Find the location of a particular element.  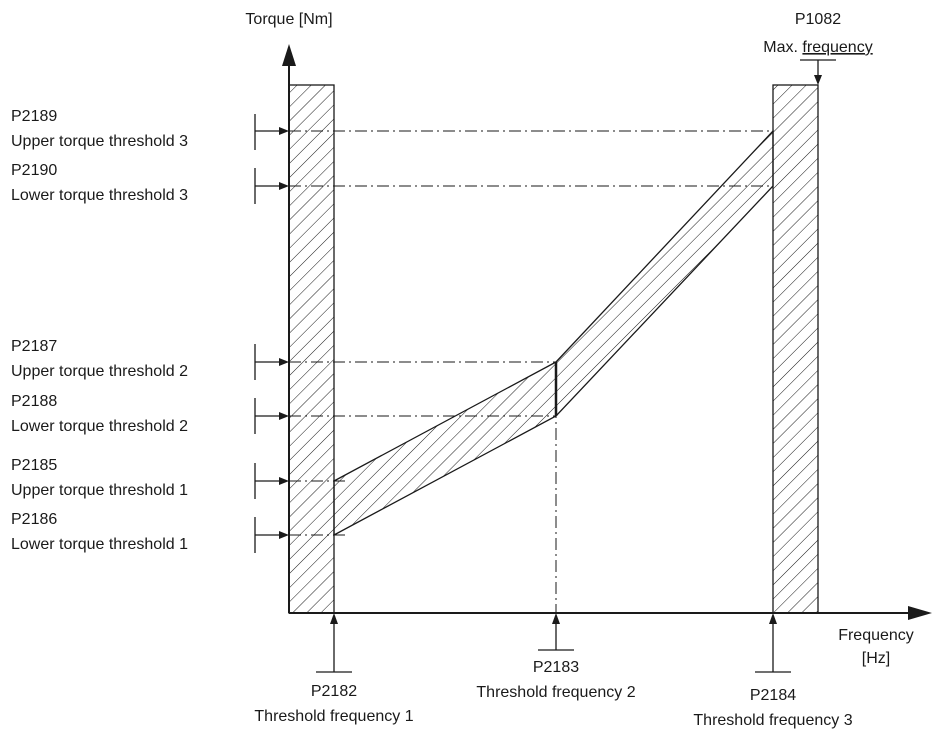

freq-label-2: Threshold frequency 2 is located at coordinates (555, 692).